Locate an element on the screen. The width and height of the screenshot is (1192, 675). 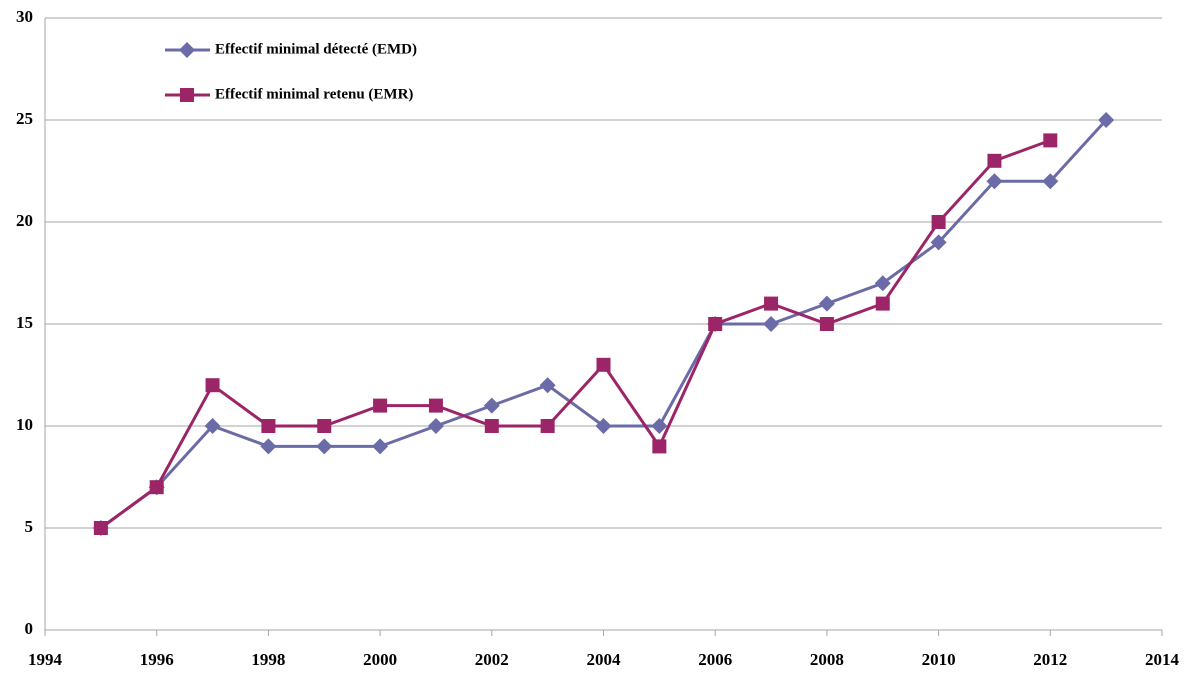
x-tick-label: 2004 is located at coordinates (604, 659).